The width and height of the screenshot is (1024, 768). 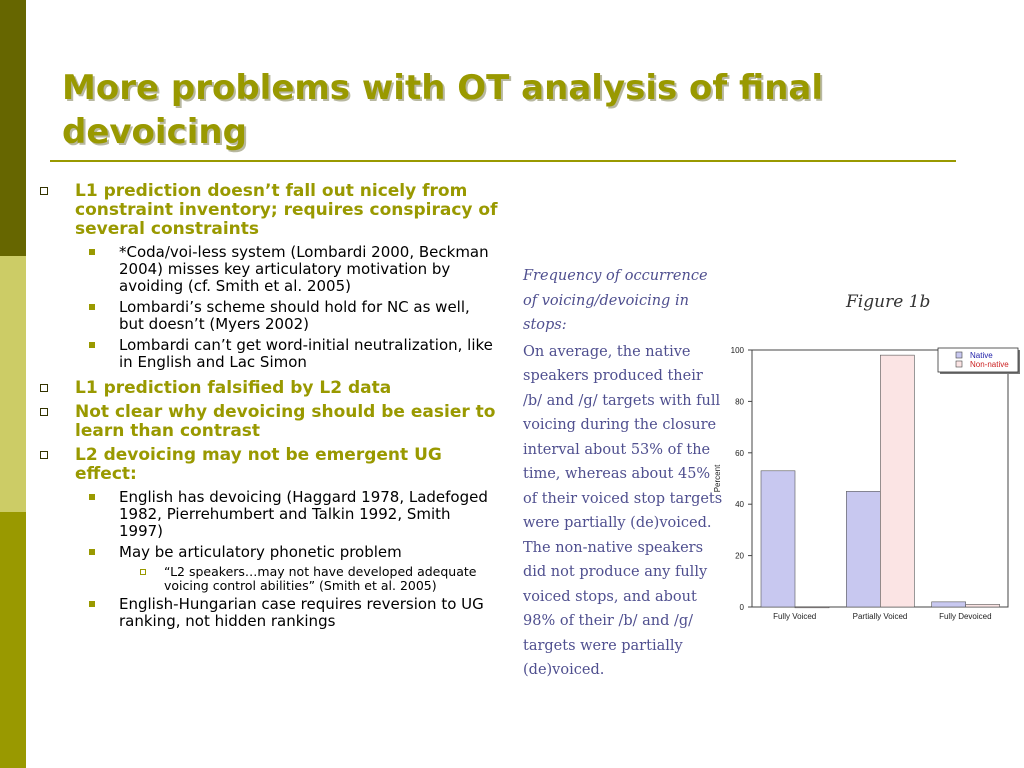 I want to click on legend-box, so click(x=978, y=360).